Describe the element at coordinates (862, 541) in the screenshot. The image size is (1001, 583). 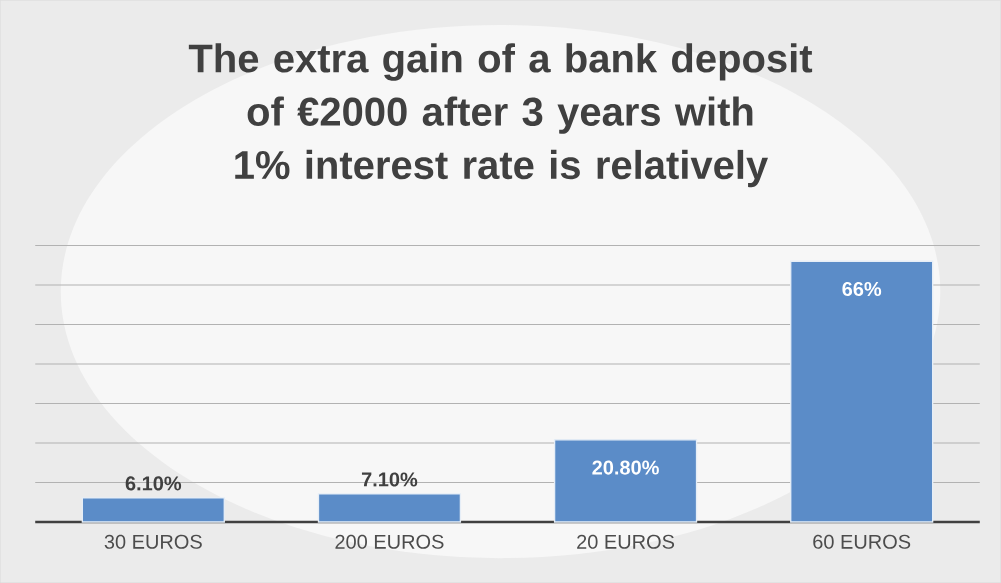
I see `x-tick-label: 60 EUROS` at that location.